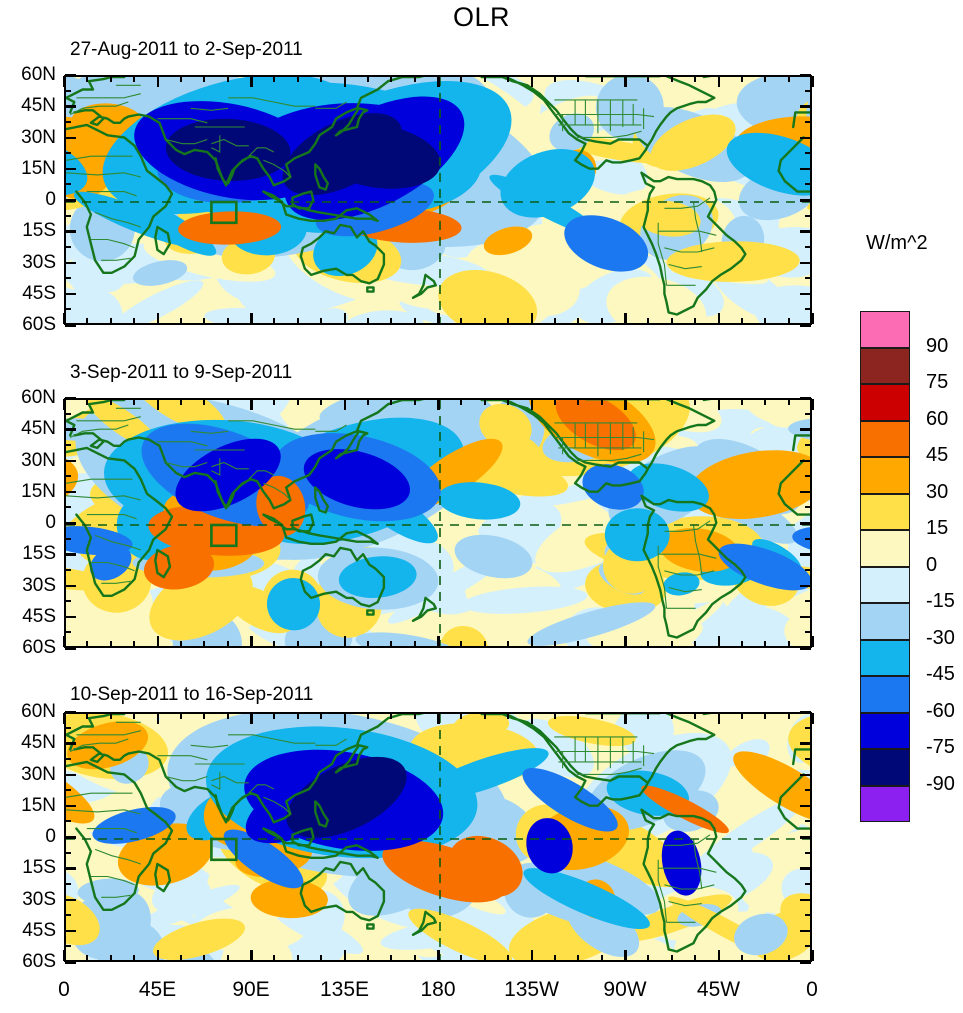  I want to click on colorbar-tick-label: -60, so click(940, 710).